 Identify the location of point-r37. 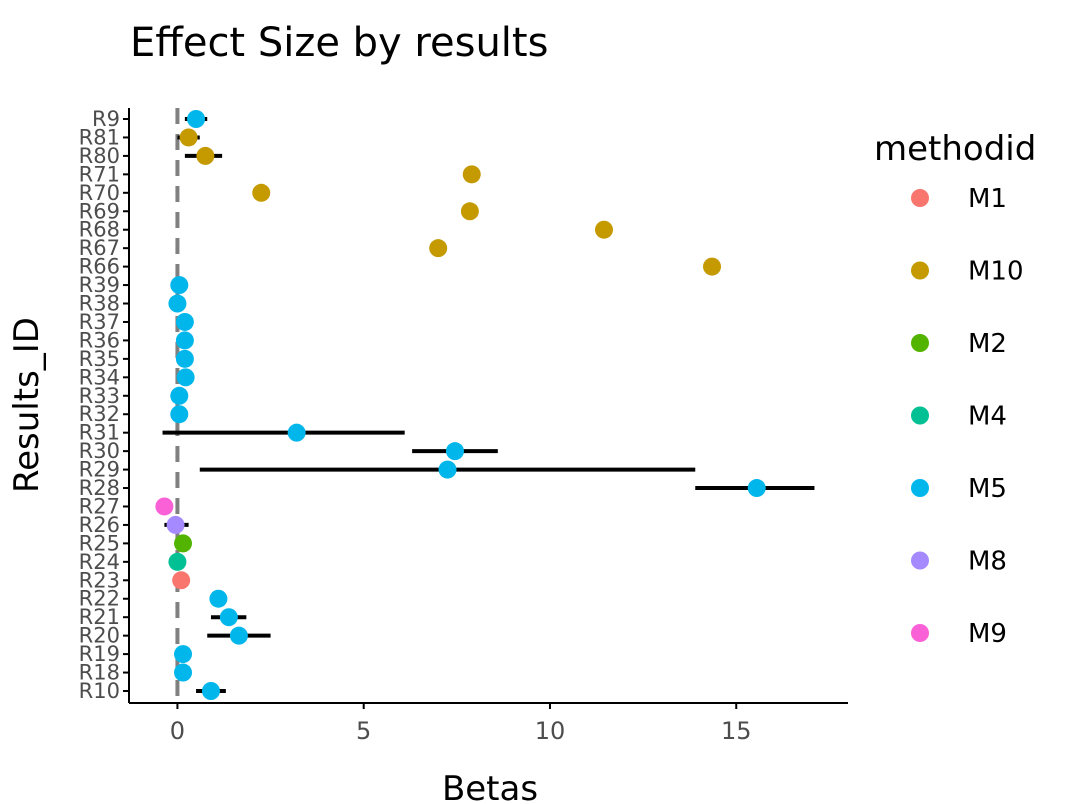
(184, 321).